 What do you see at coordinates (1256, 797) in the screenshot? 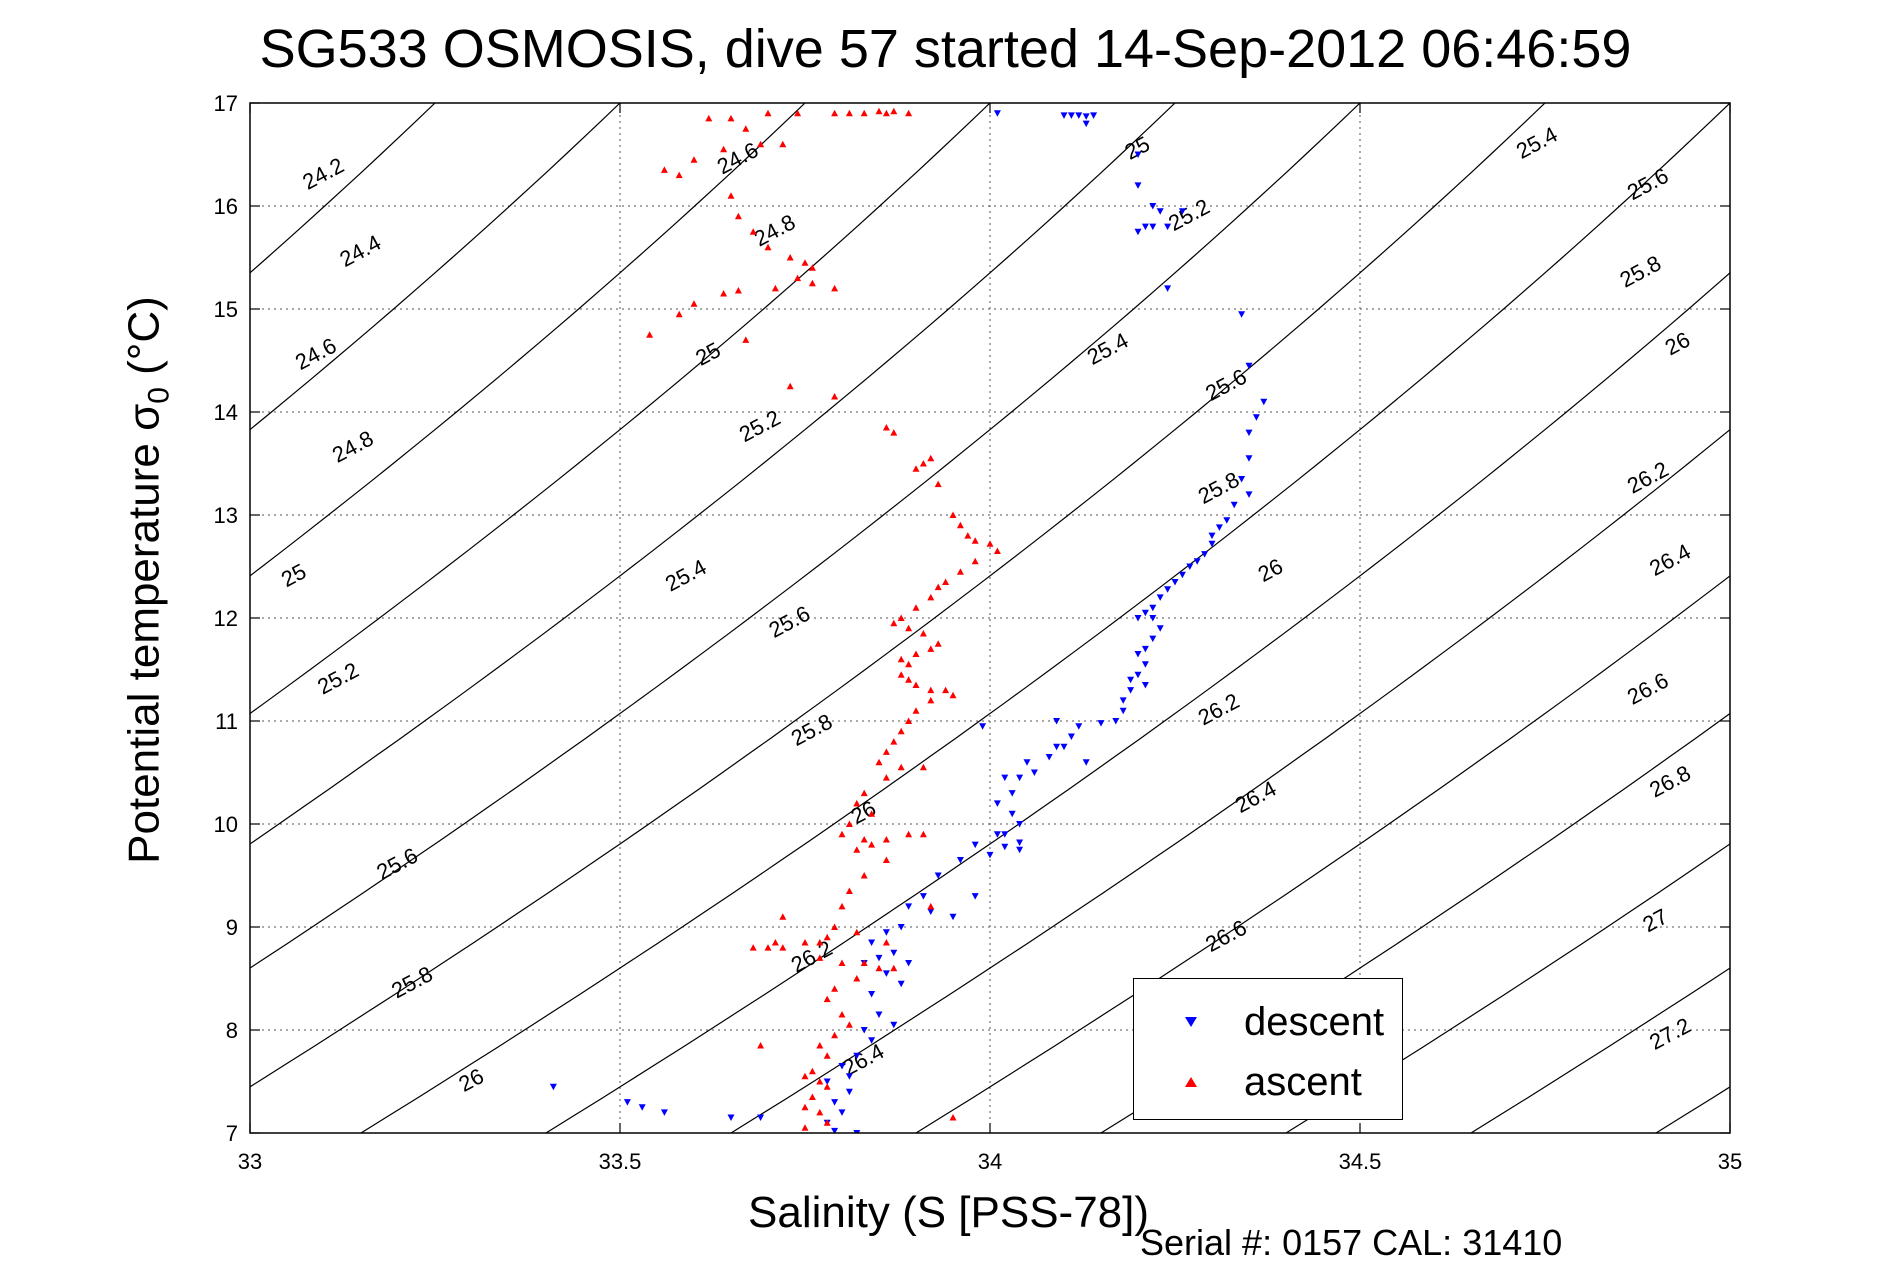
I see `density-contour-label: 26.4` at bounding box center [1256, 797].